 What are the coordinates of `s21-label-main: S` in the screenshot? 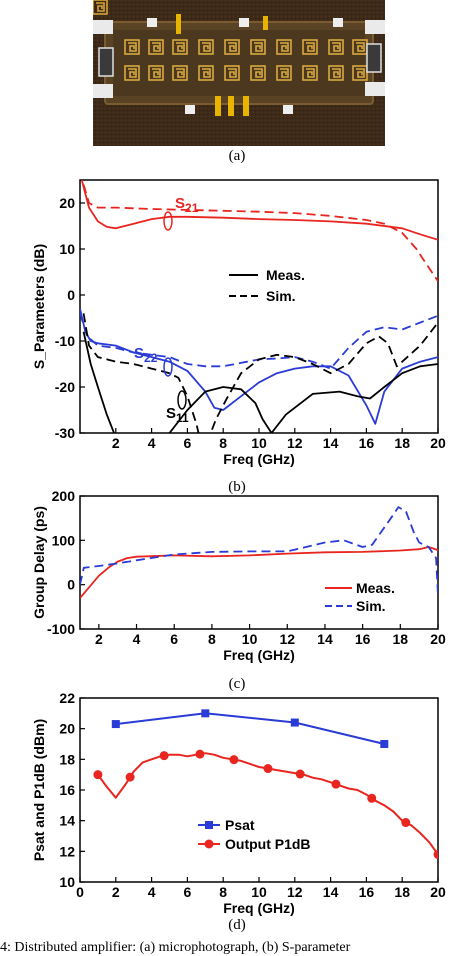 It's located at (180, 203).